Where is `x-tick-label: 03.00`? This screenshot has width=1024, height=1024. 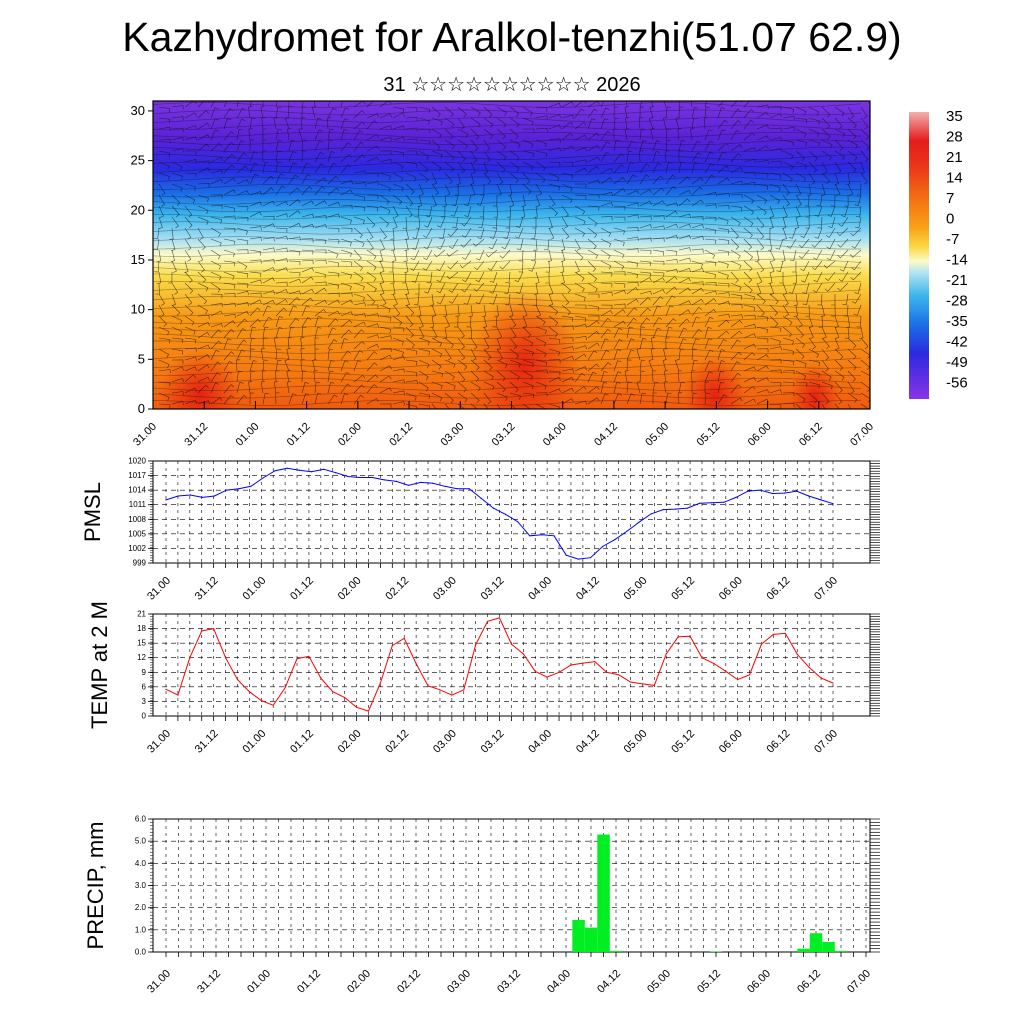 x-tick-label: 03.00 is located at coordinates (445, 589).